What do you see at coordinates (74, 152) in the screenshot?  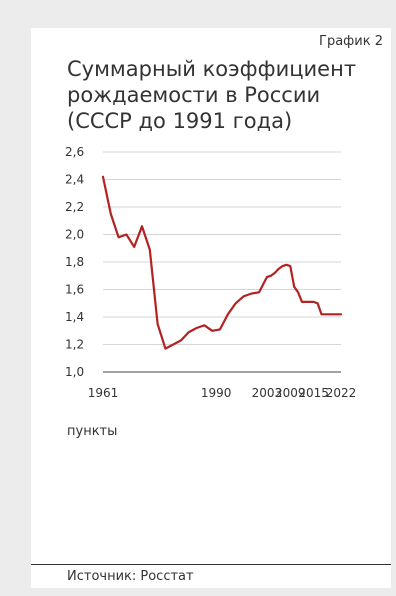 I see `y-tick-label: 2,6` at bounding box center [74, 152].